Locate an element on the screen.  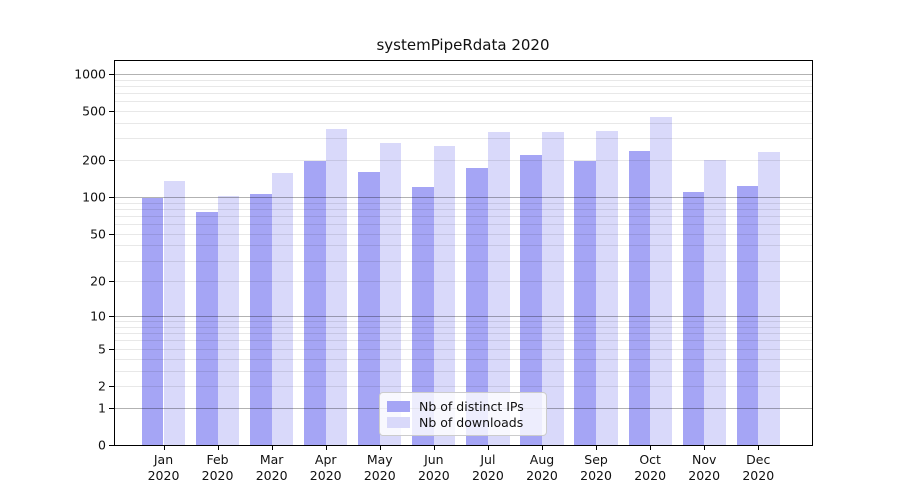
legend-item-downloads: Nb of downloads is located at coordinates (462, 422).